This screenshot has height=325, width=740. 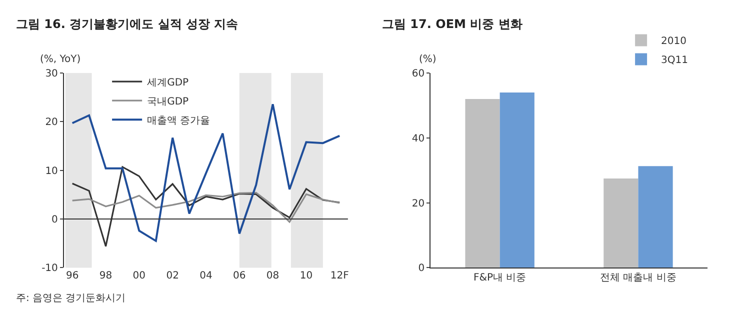 I want to click on text: 주: 음영은 경기둔화시기, so click(x=71, y=298).